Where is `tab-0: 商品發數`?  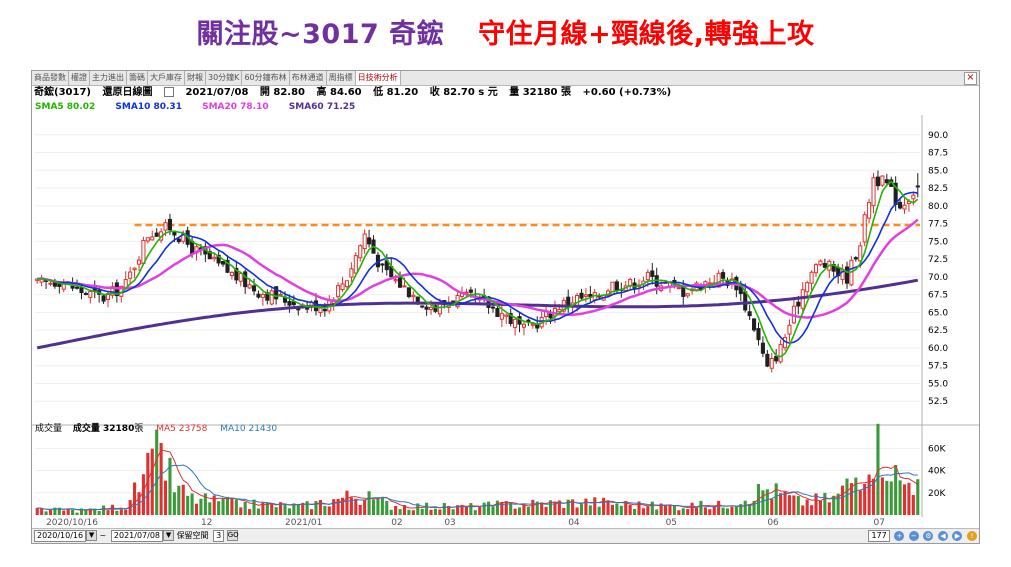 tab-0: 商品發數 is located at coordinates (50, 78).